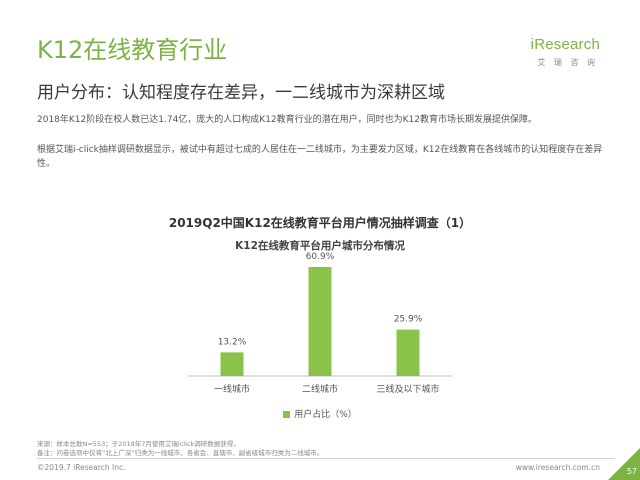 The height and width of the screenshot is (480, 640). What do you see at coordinates (624, 464) in the screenshot?
I see `corner-decoration` at bounding box center [624, 464].